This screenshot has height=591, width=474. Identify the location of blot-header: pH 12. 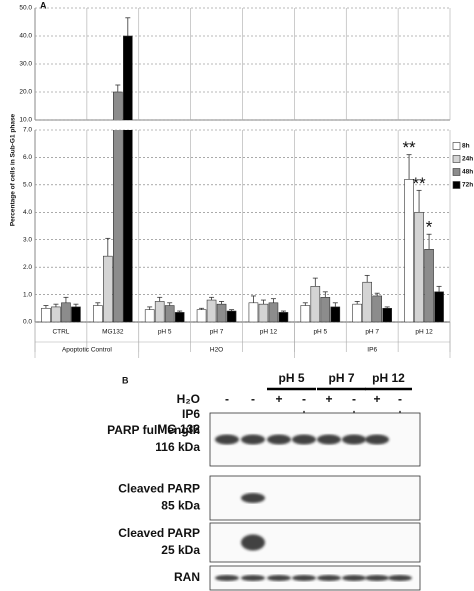
(388, 378).